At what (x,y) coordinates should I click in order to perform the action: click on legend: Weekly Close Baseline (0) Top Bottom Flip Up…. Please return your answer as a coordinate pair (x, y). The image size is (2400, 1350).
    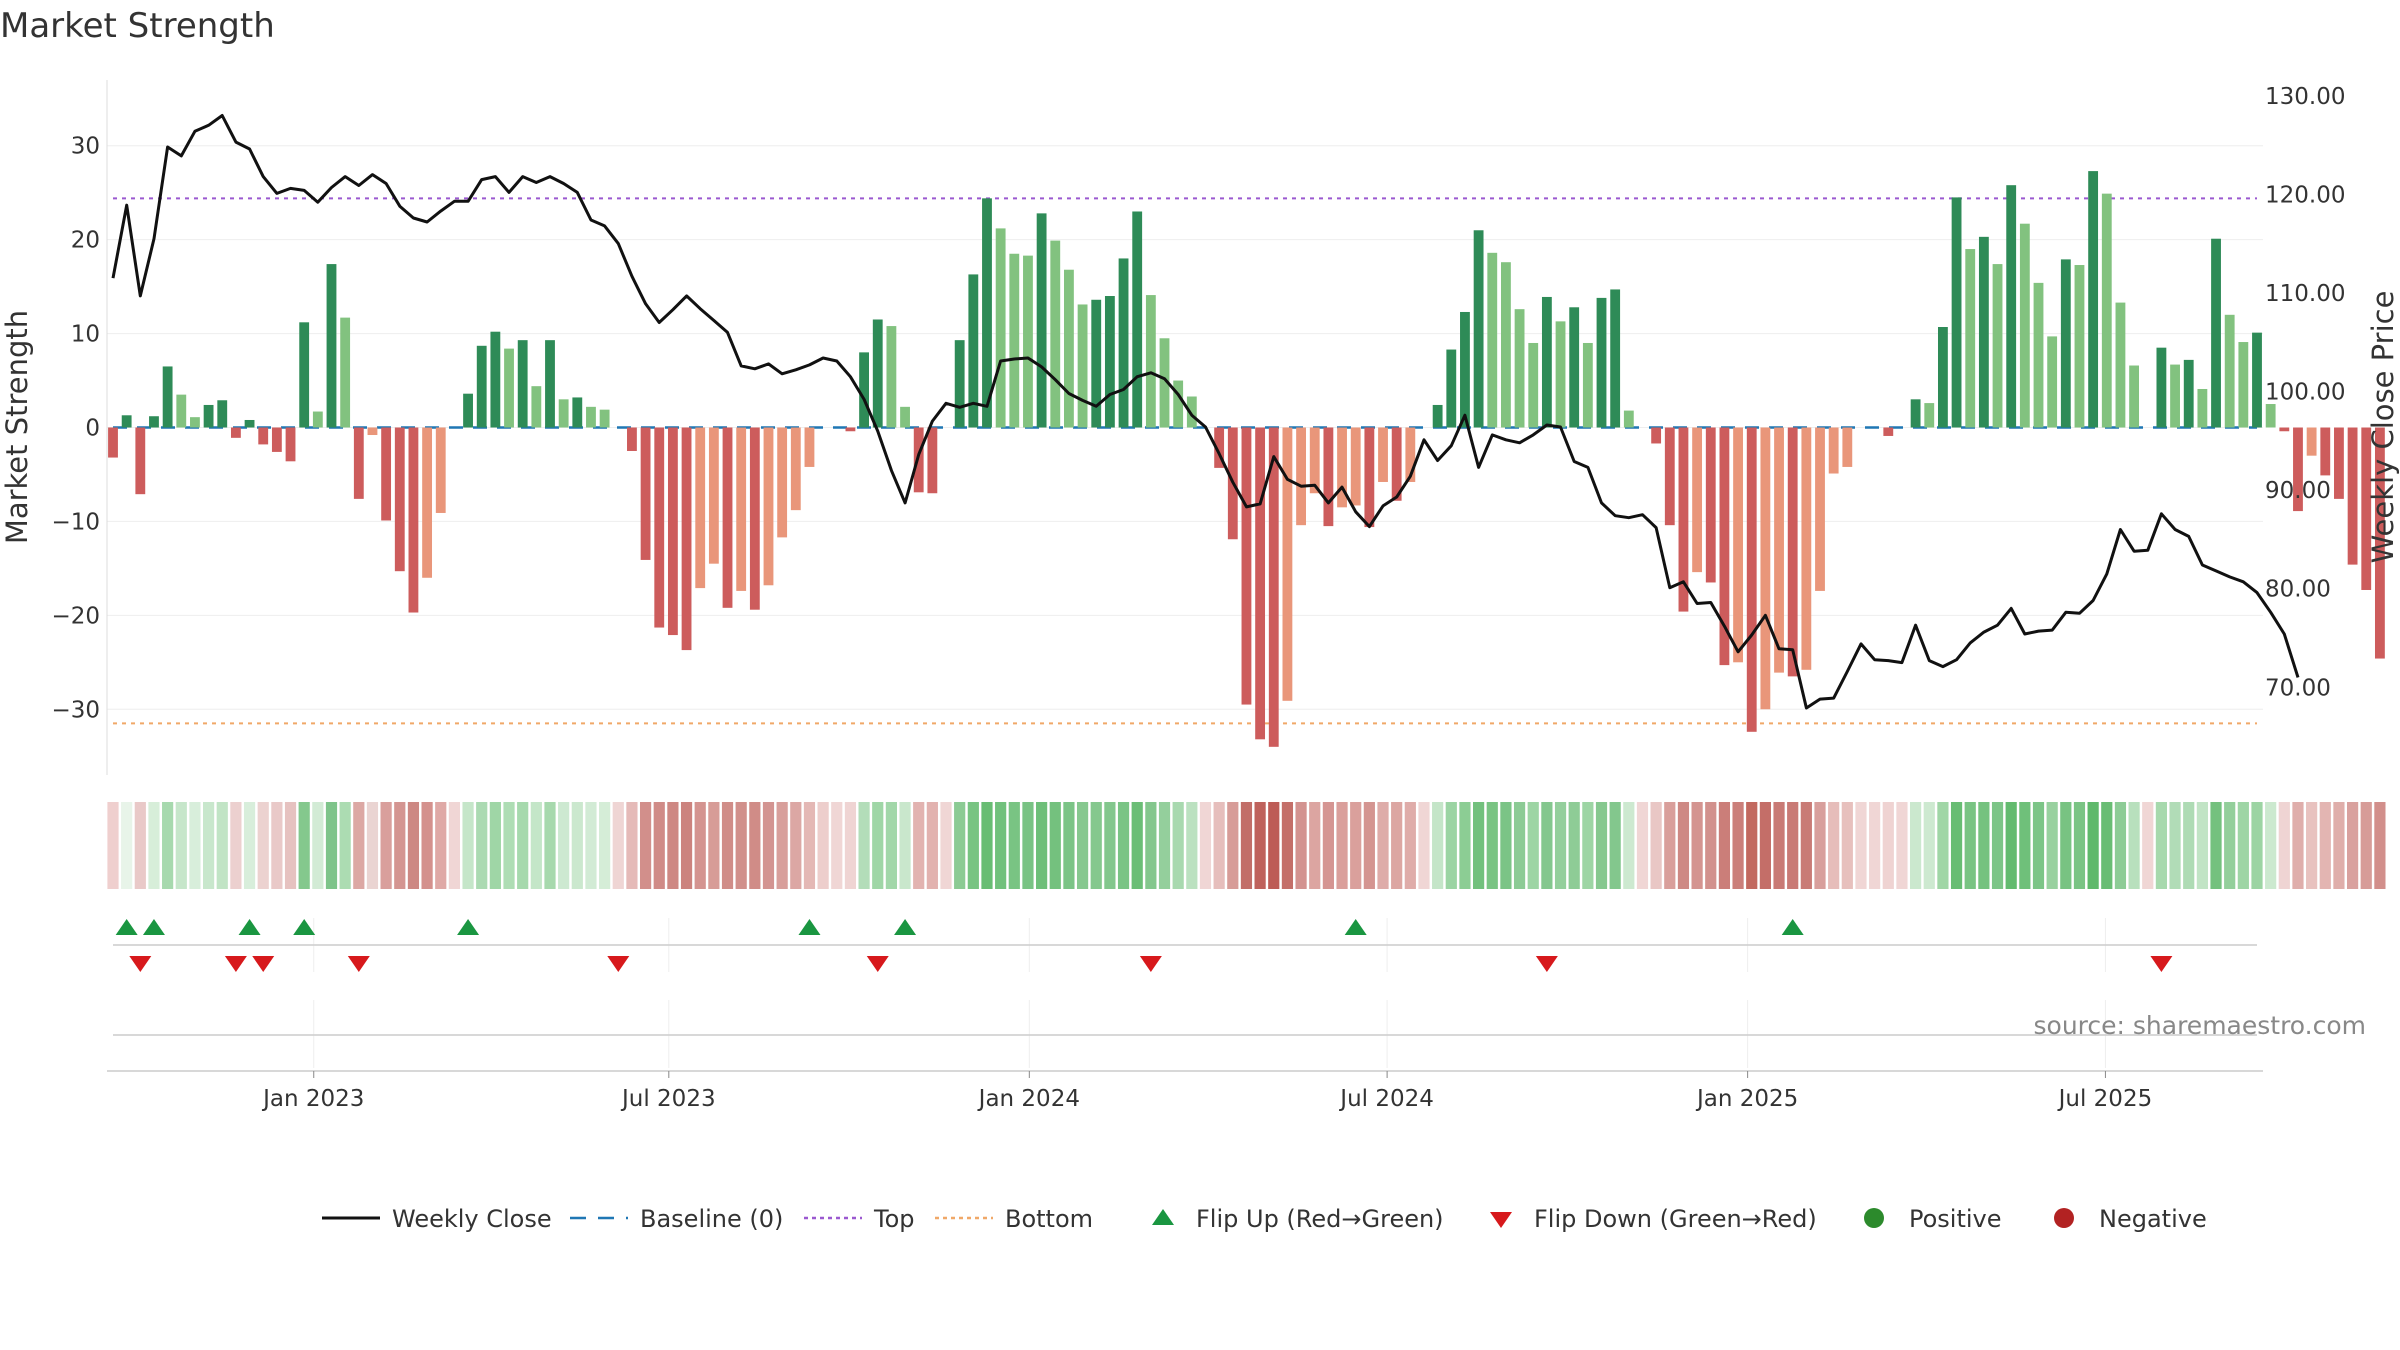
    Looking at the image, I should click on (1264, 1219).